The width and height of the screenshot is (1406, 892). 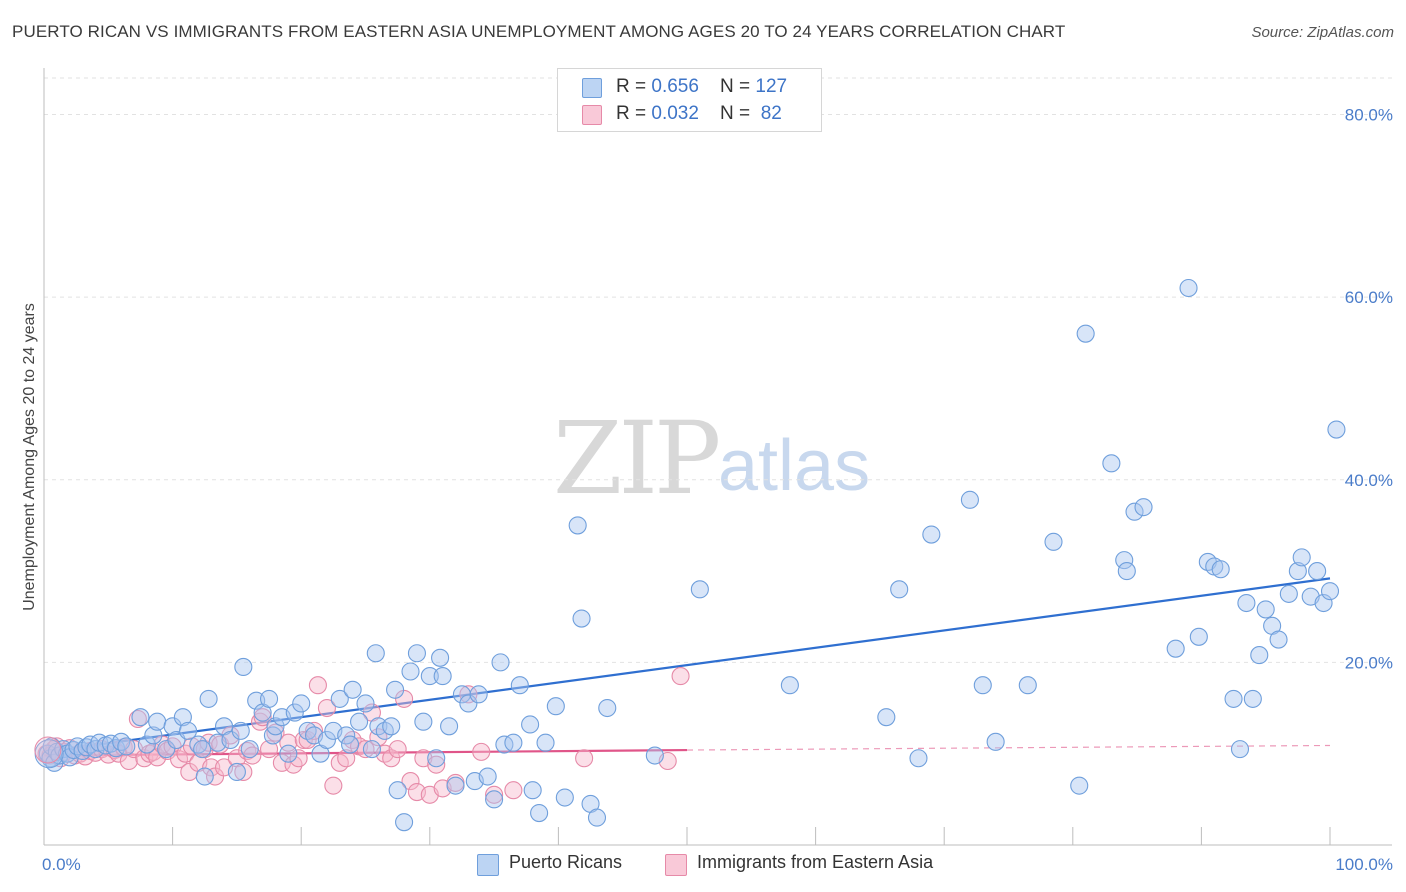 I want to click on y-tick-label: 20.0%, so click(x=1369, y=662).